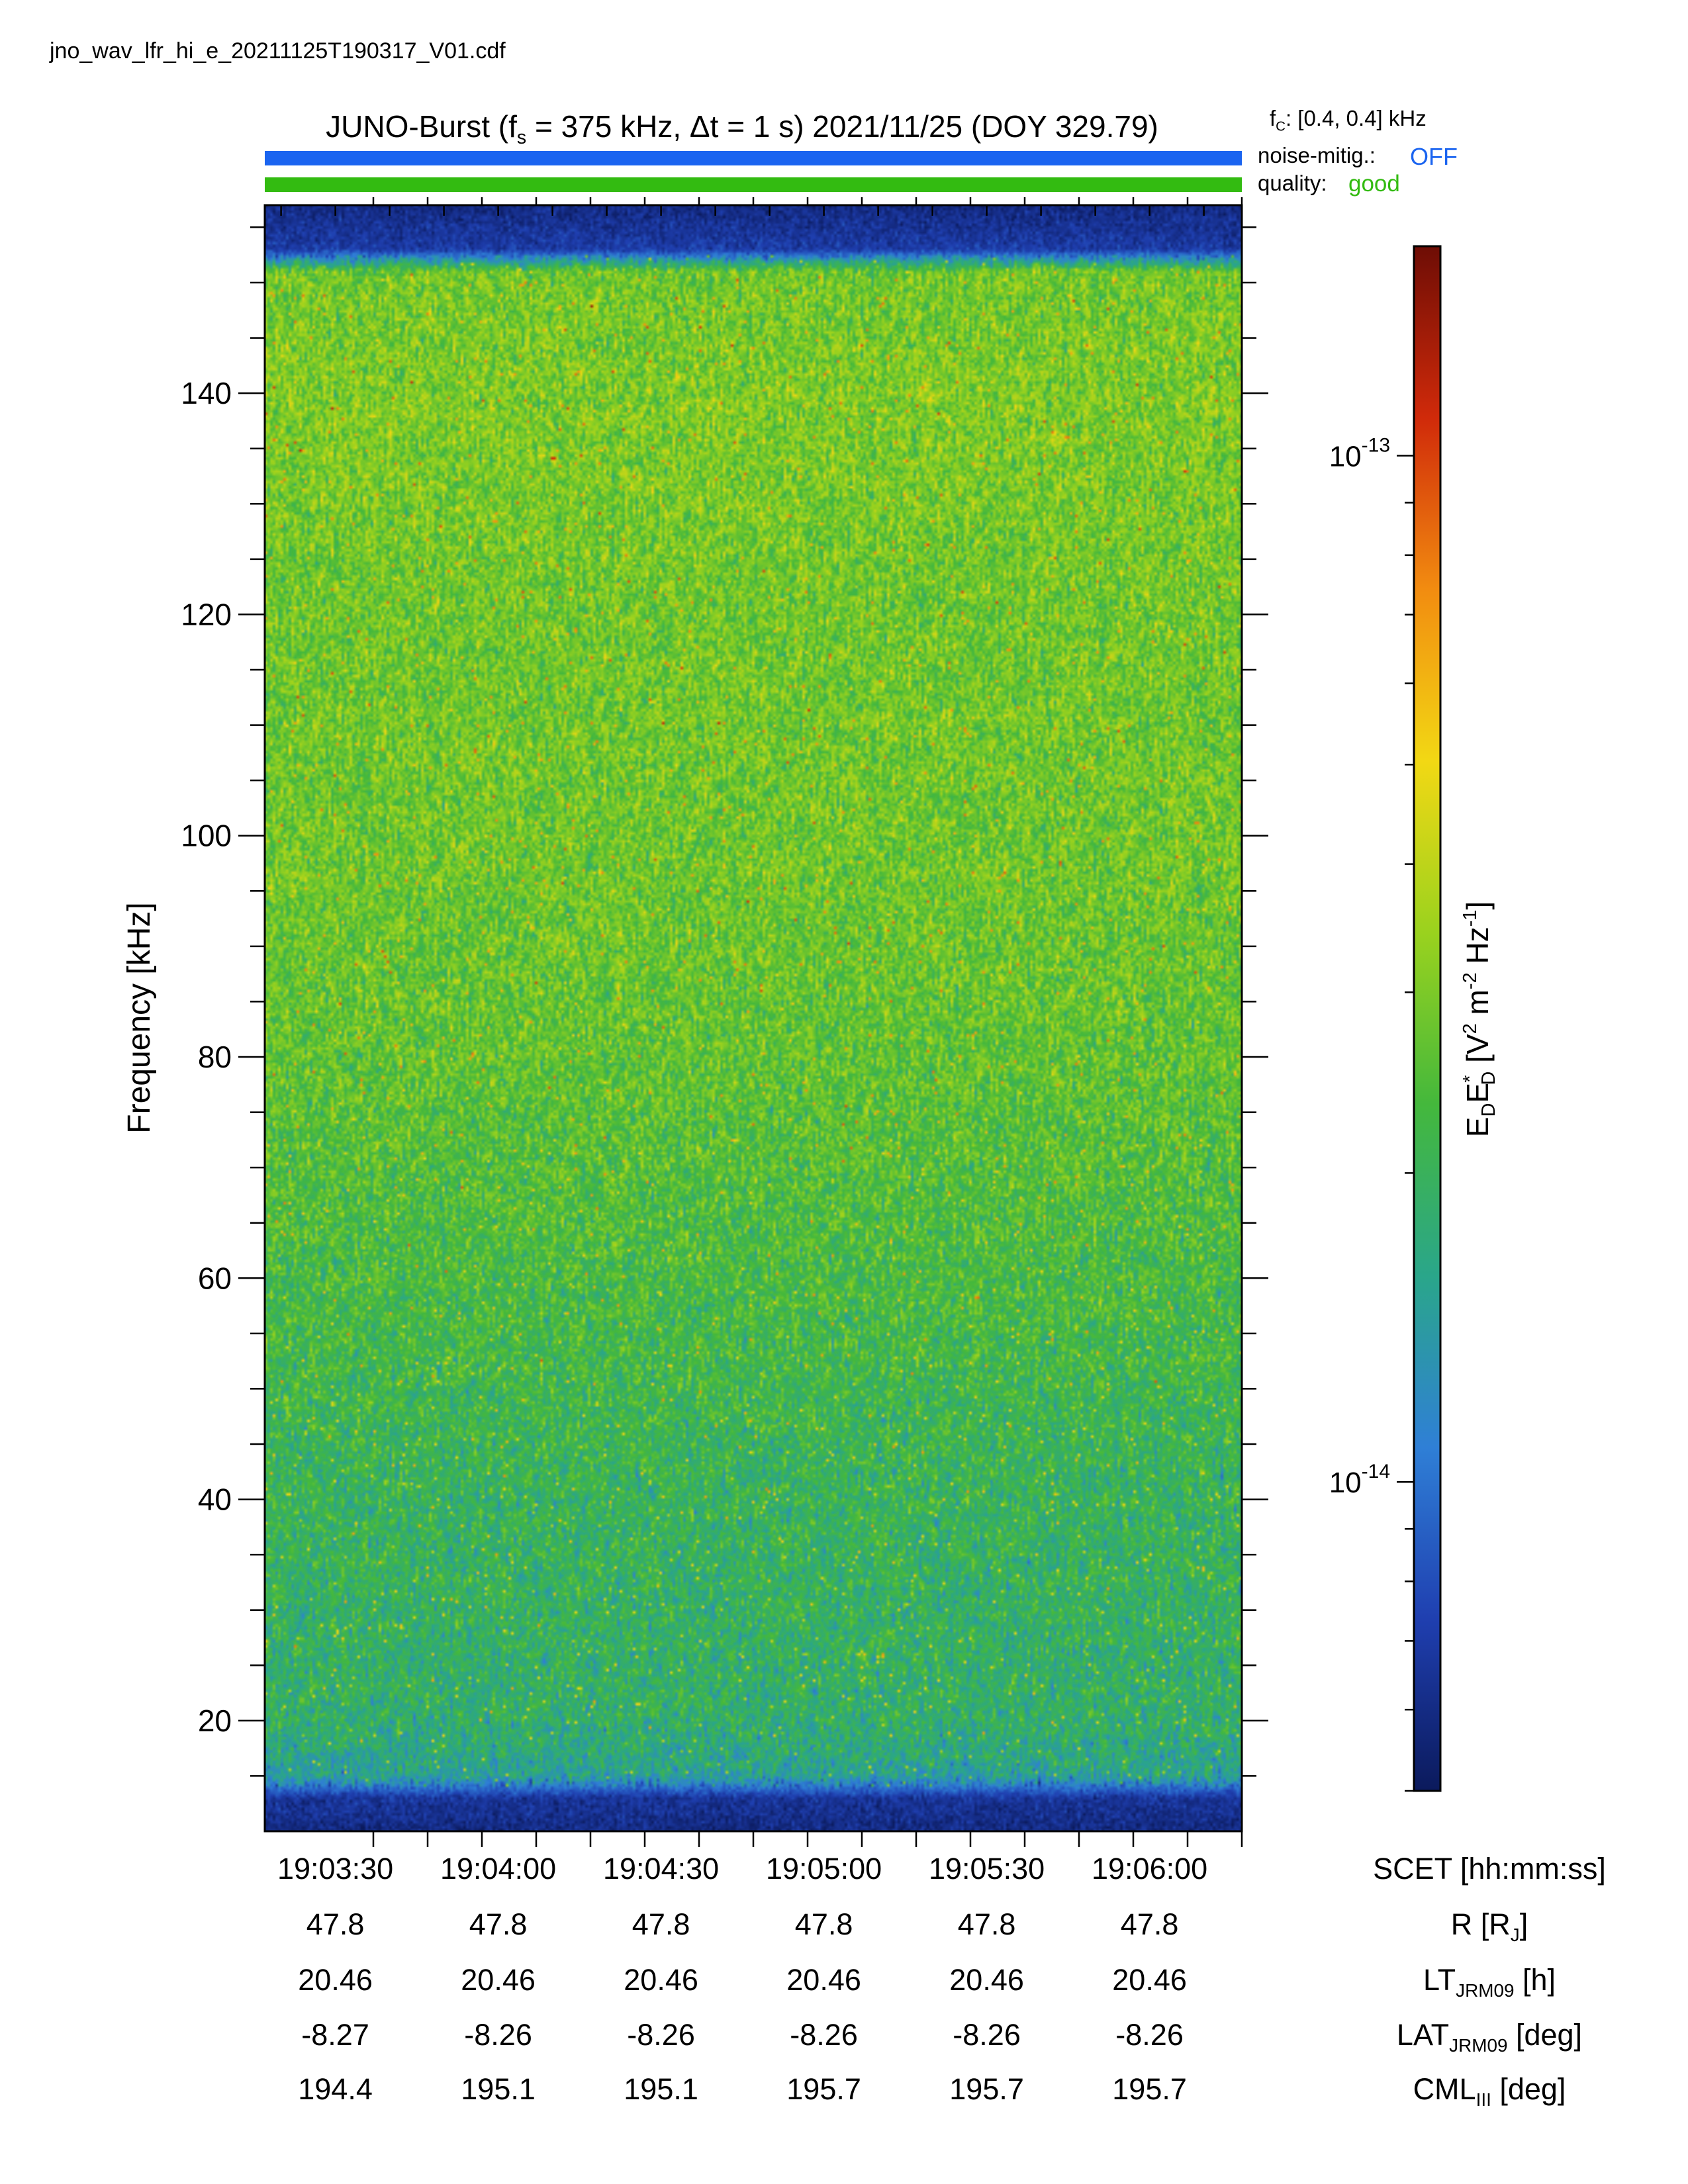 This screenshot has height=2184, width=1688. I want to click on colorbar-tick-label: 10-14, so click(1359, 1480).